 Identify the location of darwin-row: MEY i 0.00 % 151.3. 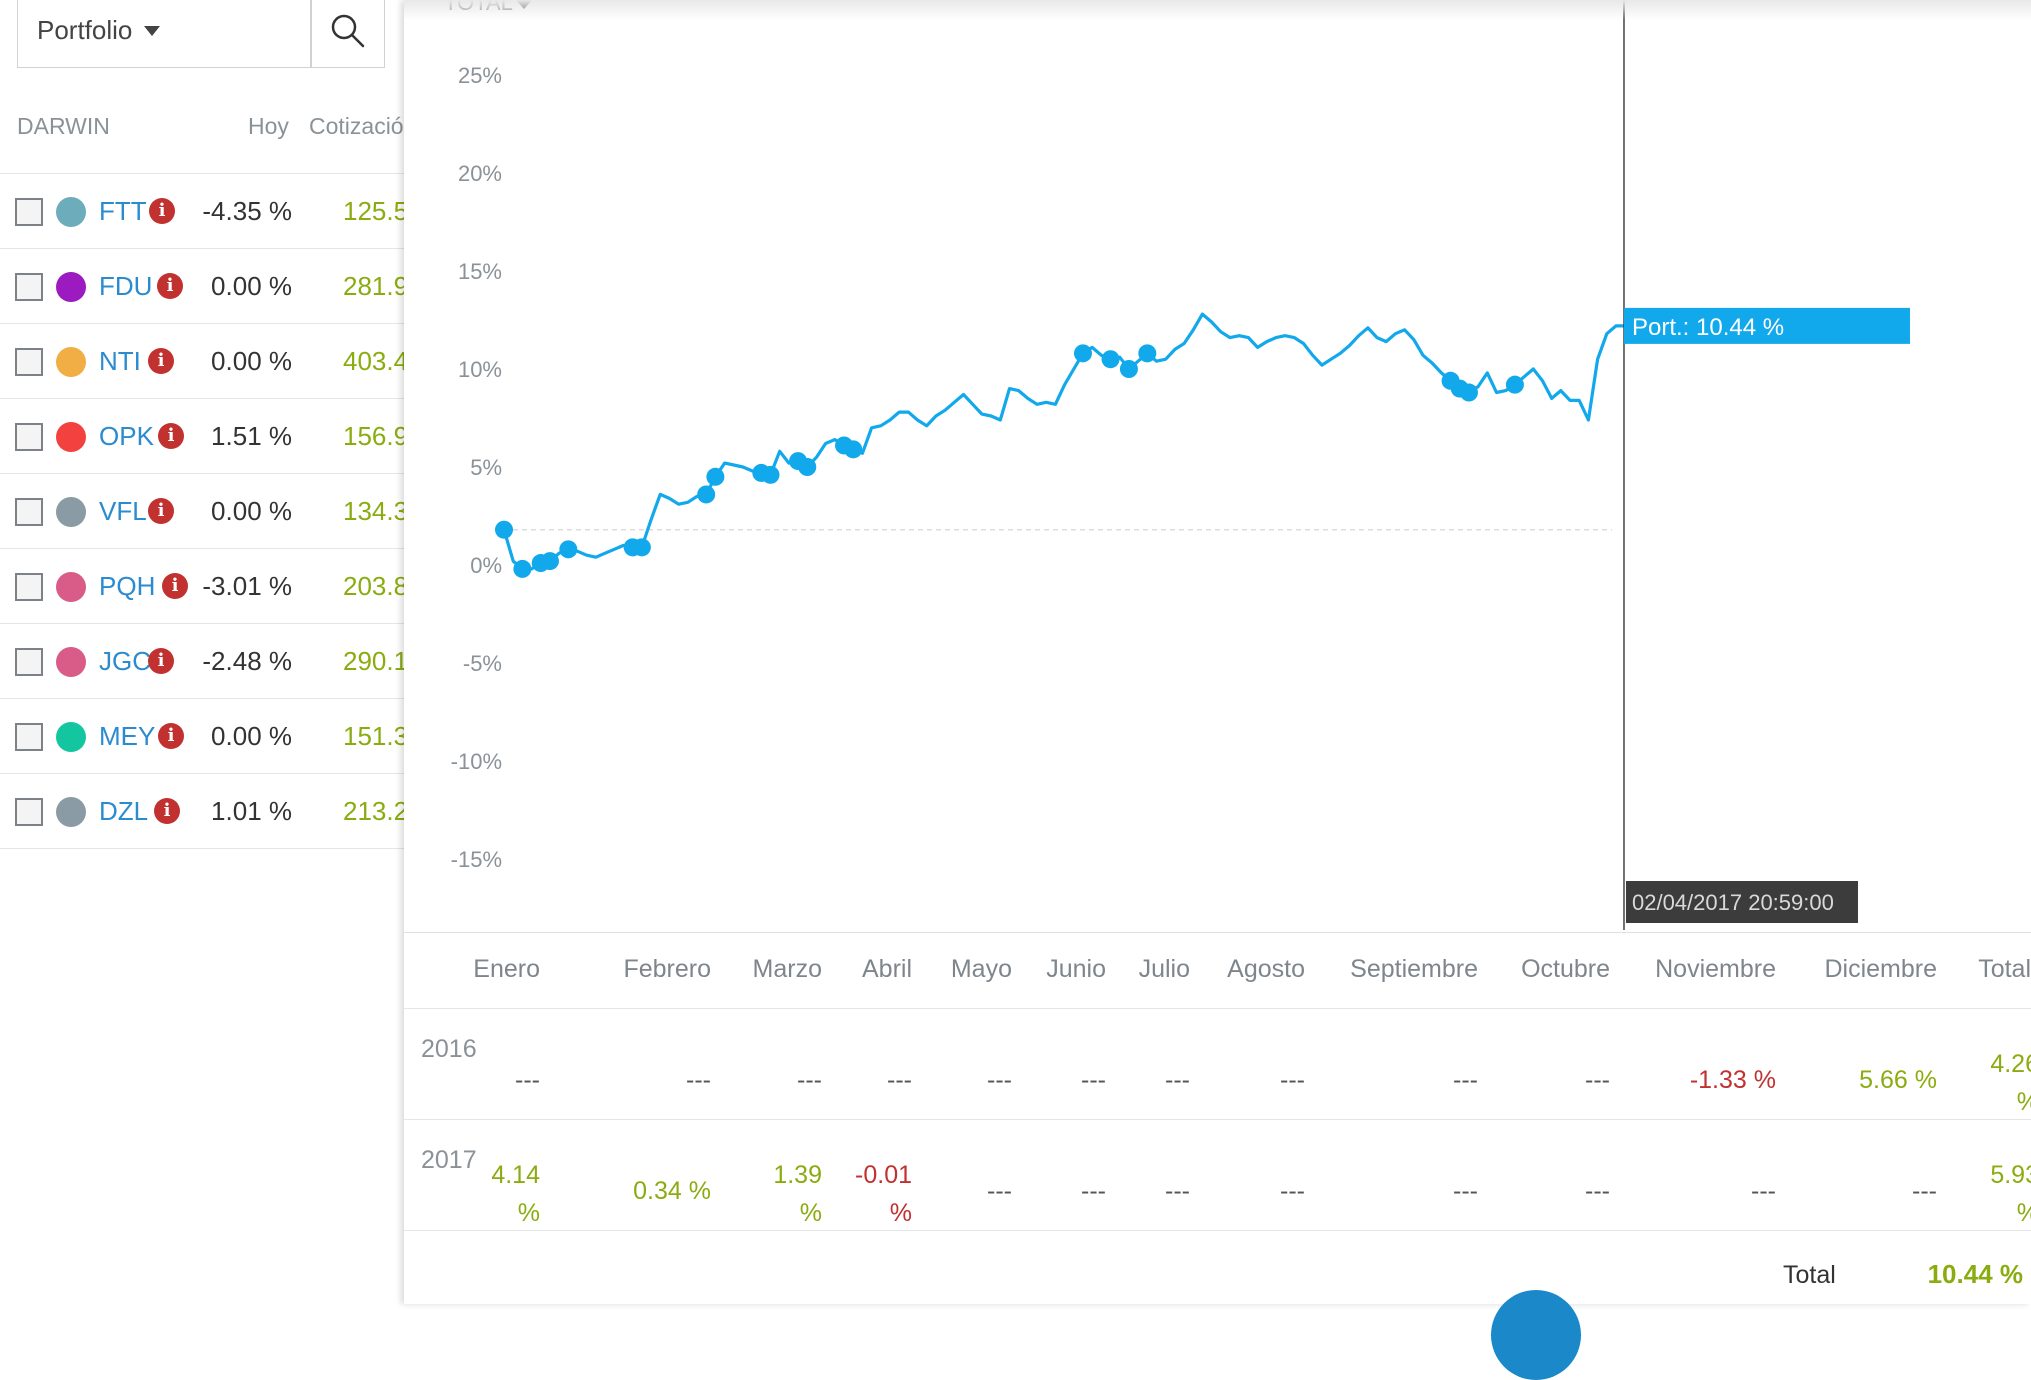
(202, 735).